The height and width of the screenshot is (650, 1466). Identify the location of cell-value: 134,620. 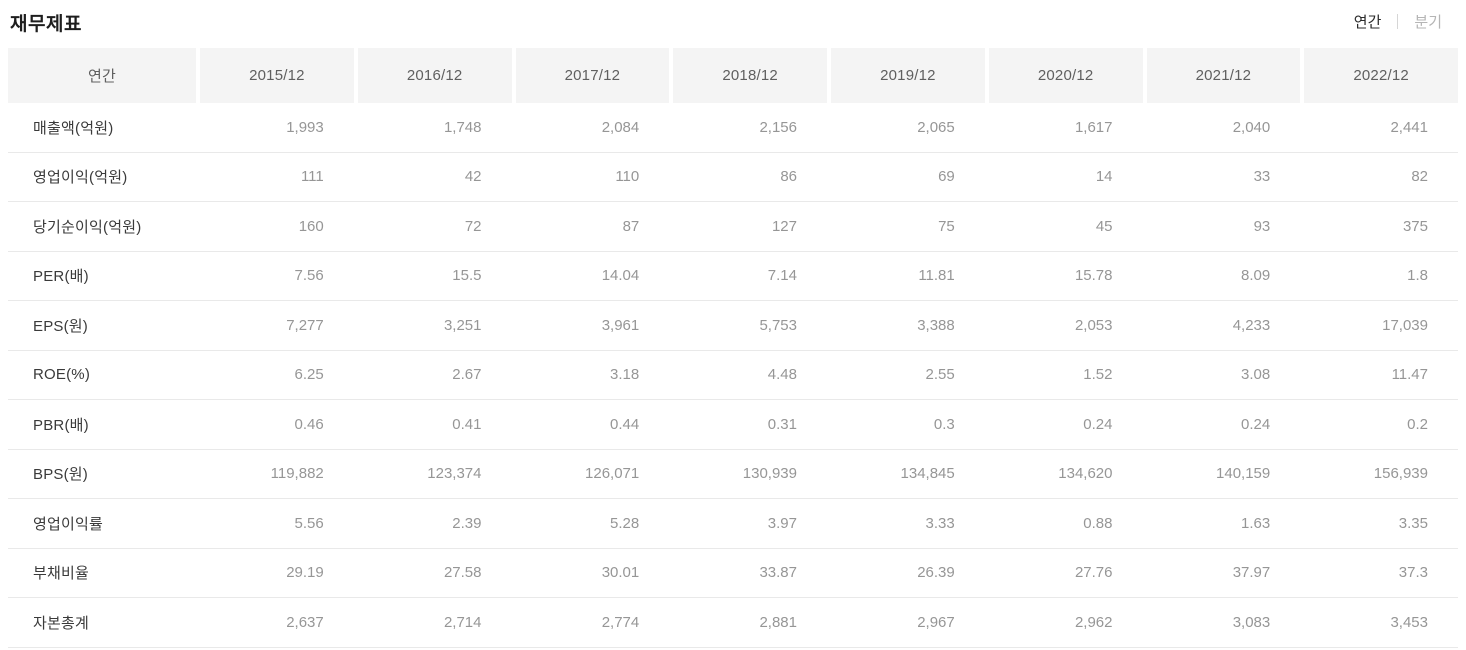
(1085, 474).